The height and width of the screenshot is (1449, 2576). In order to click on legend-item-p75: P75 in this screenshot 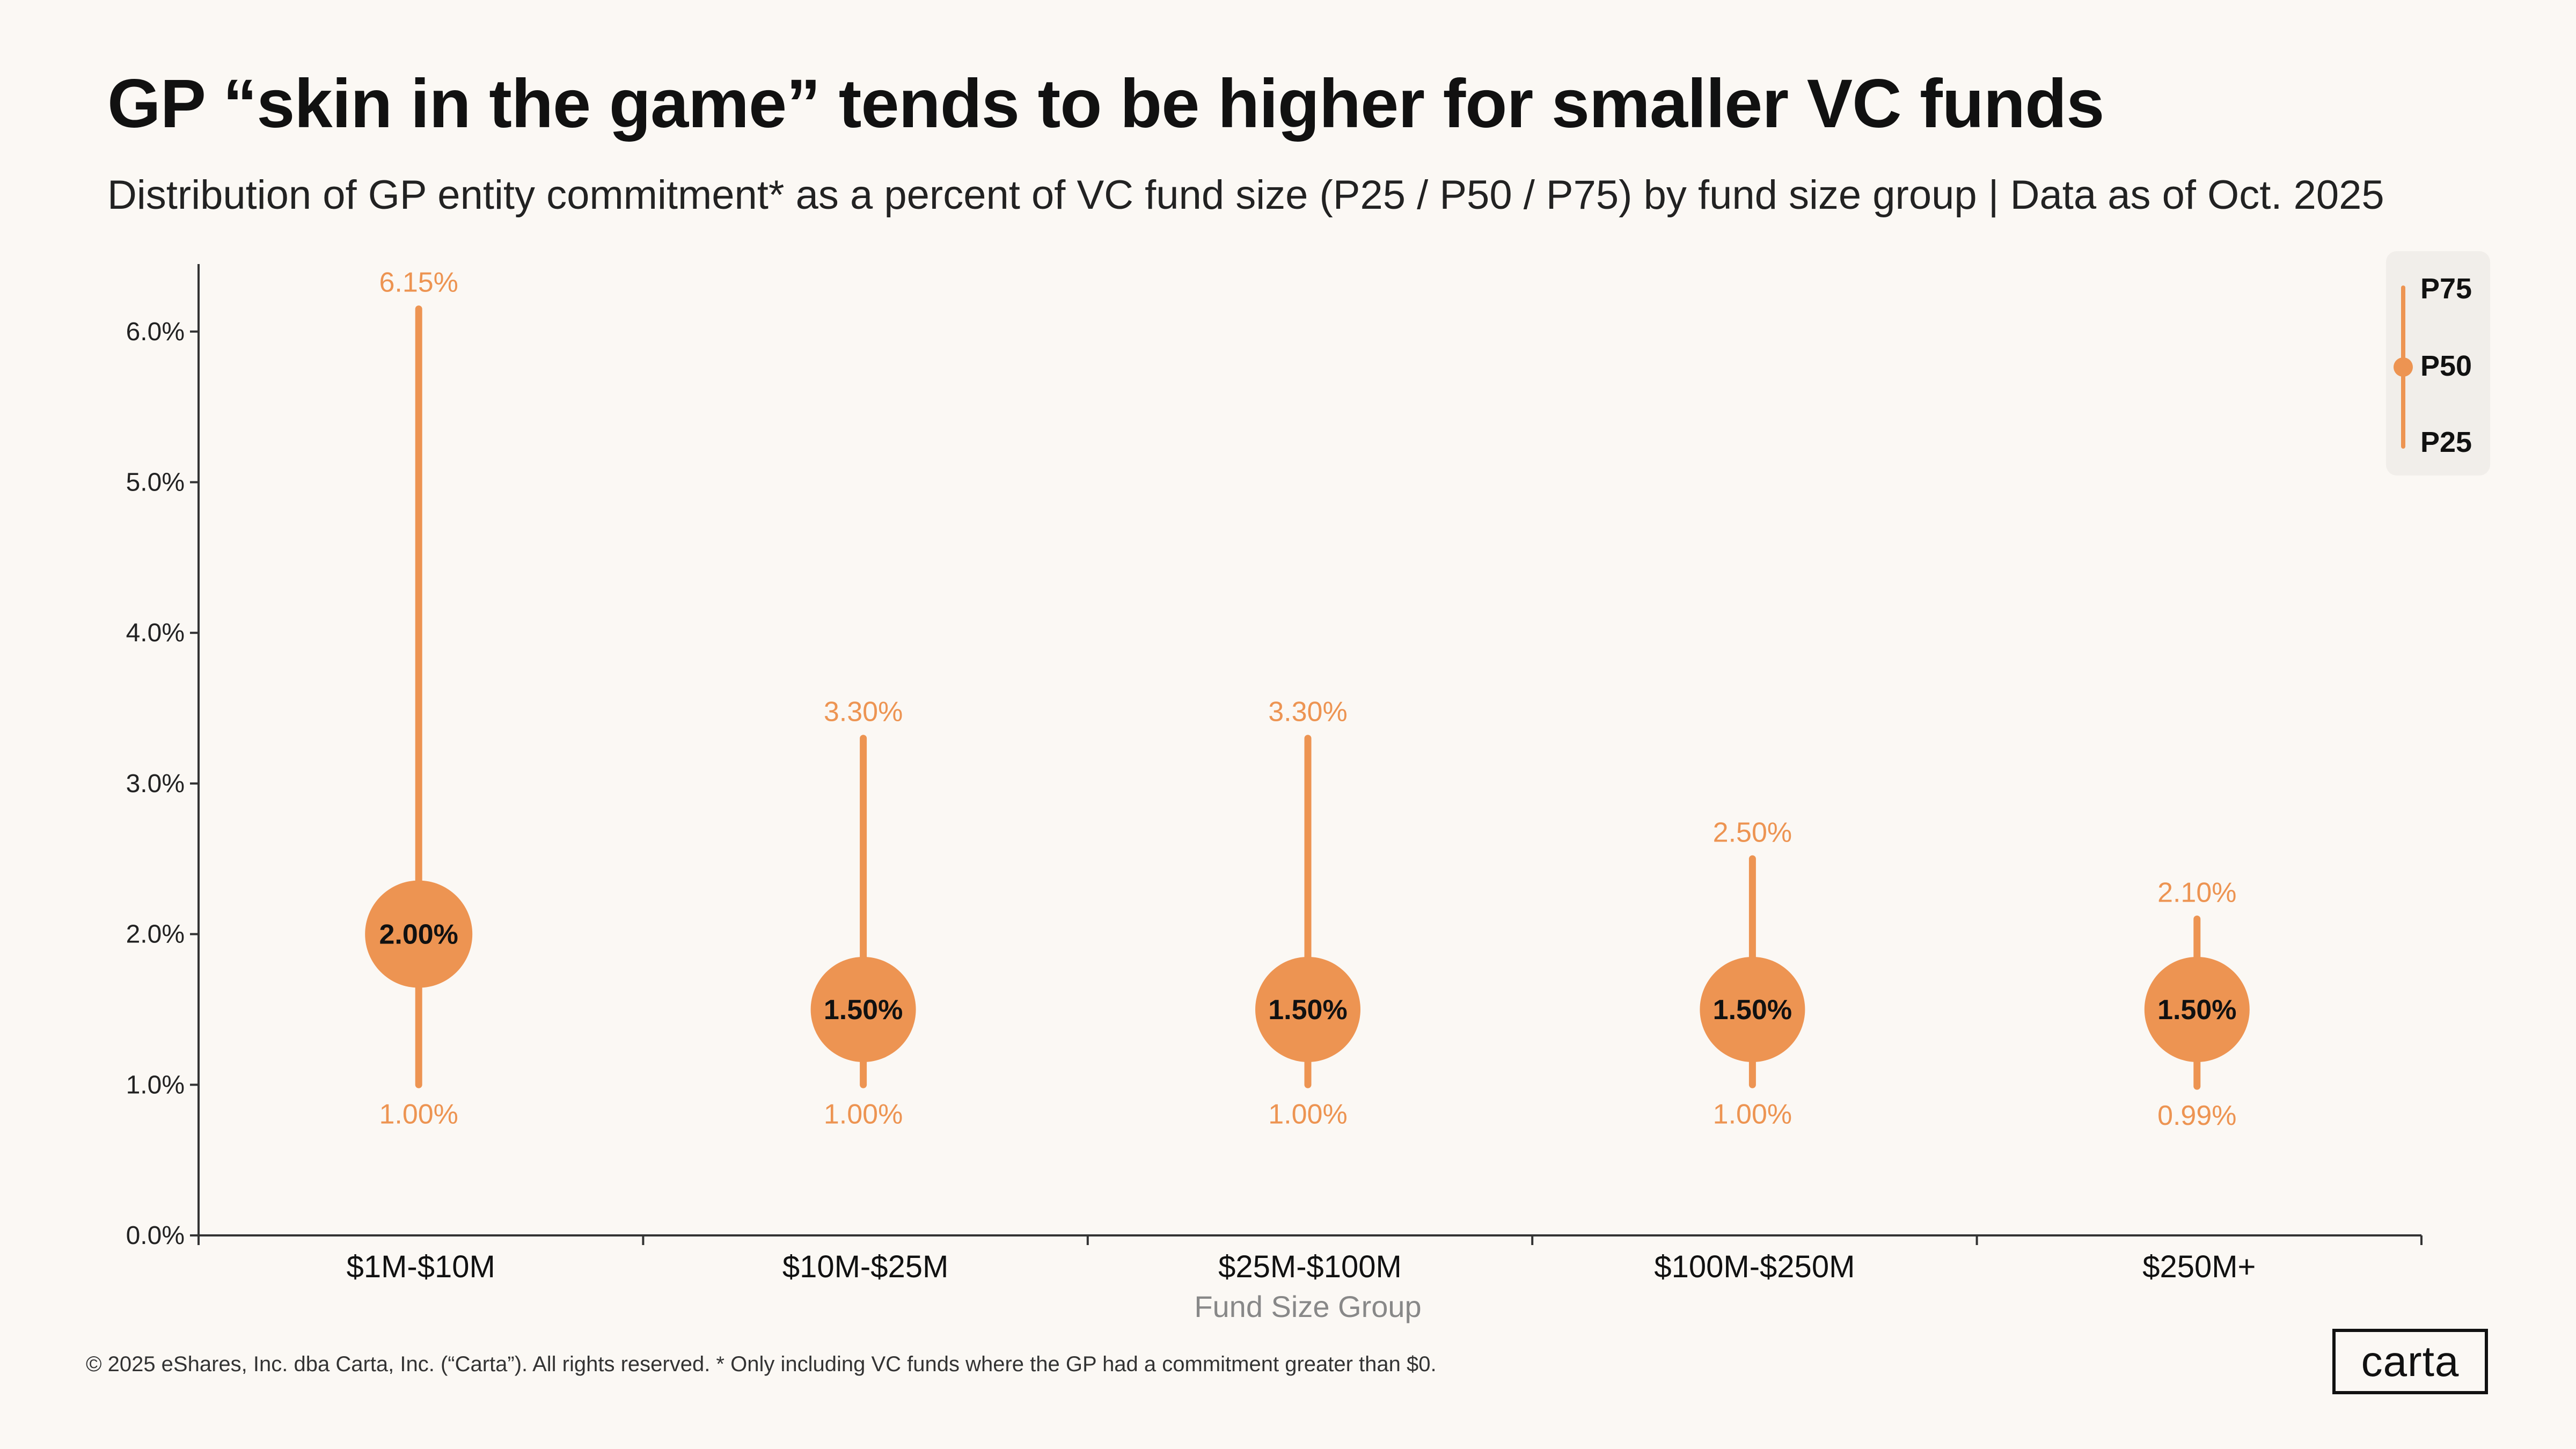, I will do `click(2446, 289)`.